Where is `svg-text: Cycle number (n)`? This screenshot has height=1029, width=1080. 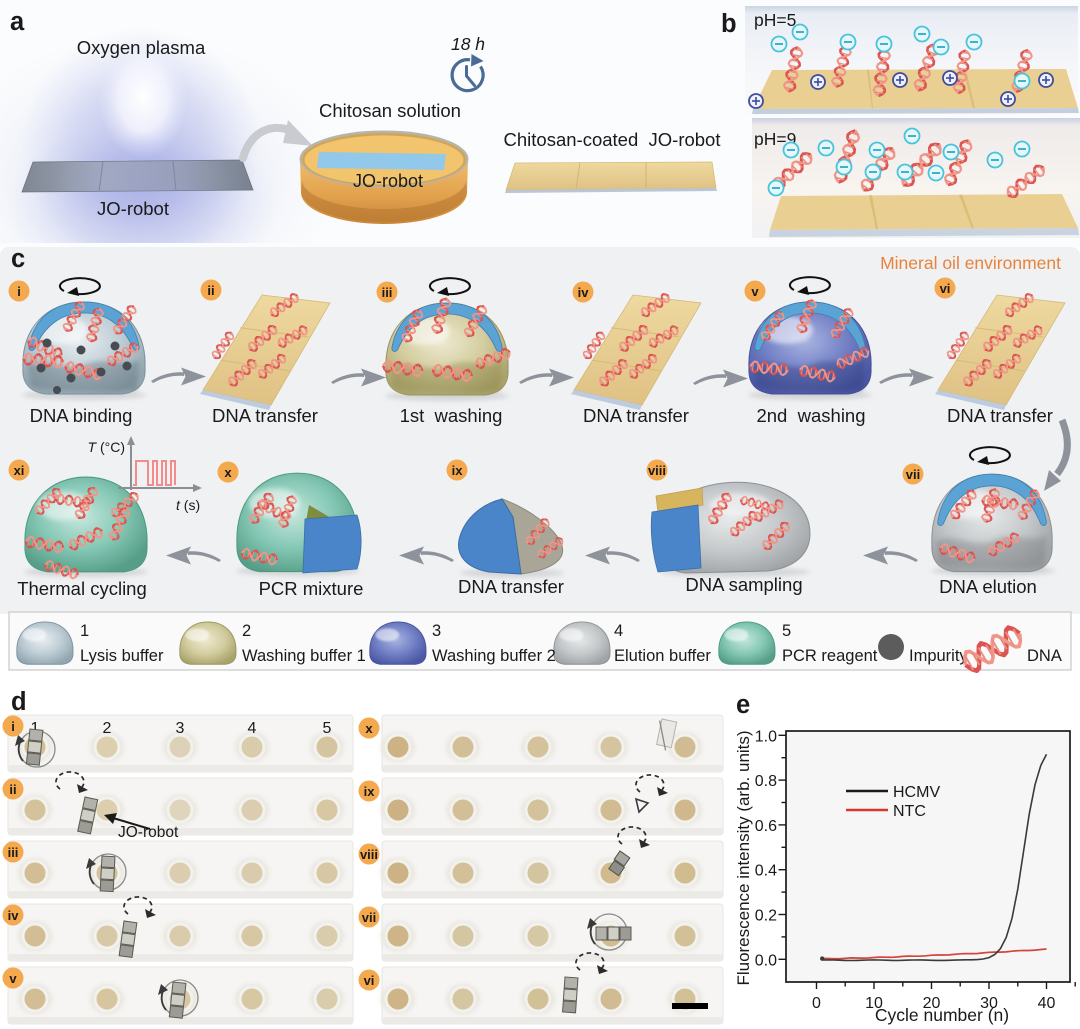
svg-text: Cycle number (n) is located at coordinates (942, 1015).